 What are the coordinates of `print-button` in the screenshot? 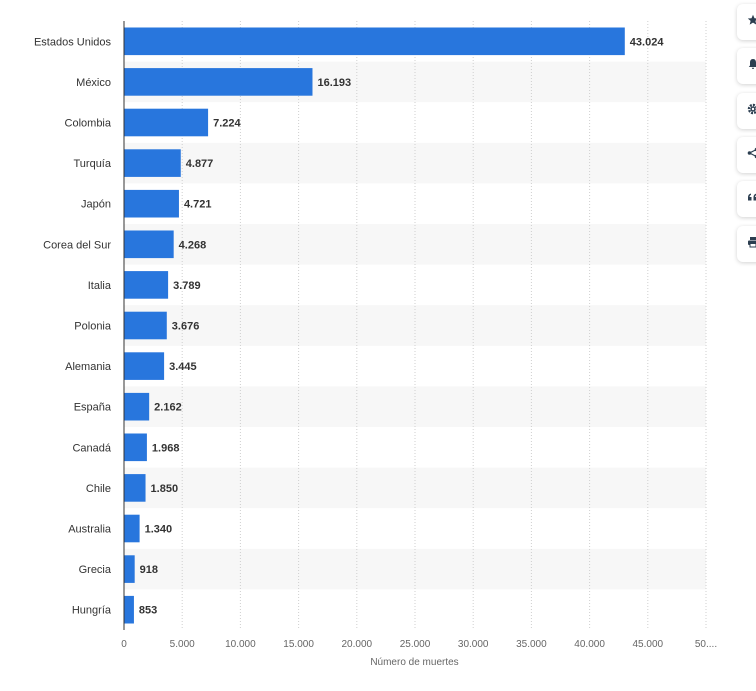 It's located at (746, 243).